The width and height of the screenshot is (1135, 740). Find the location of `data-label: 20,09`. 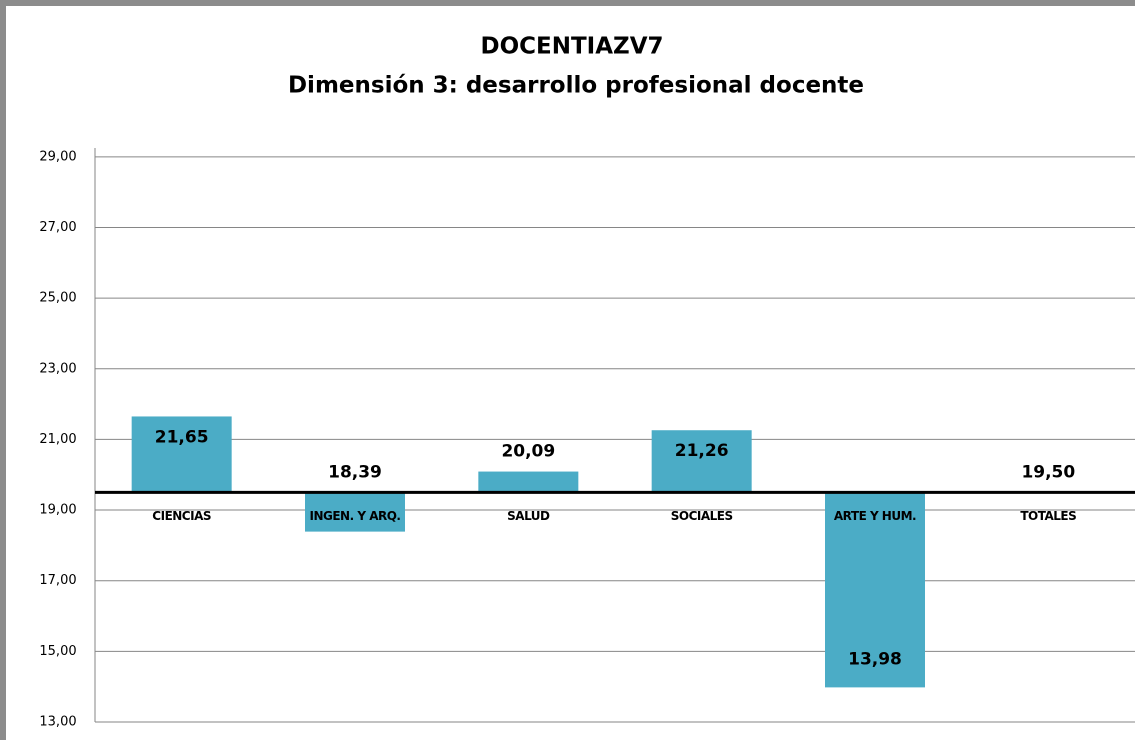

data-label: 20,09 is located at coordinates (528, 452).